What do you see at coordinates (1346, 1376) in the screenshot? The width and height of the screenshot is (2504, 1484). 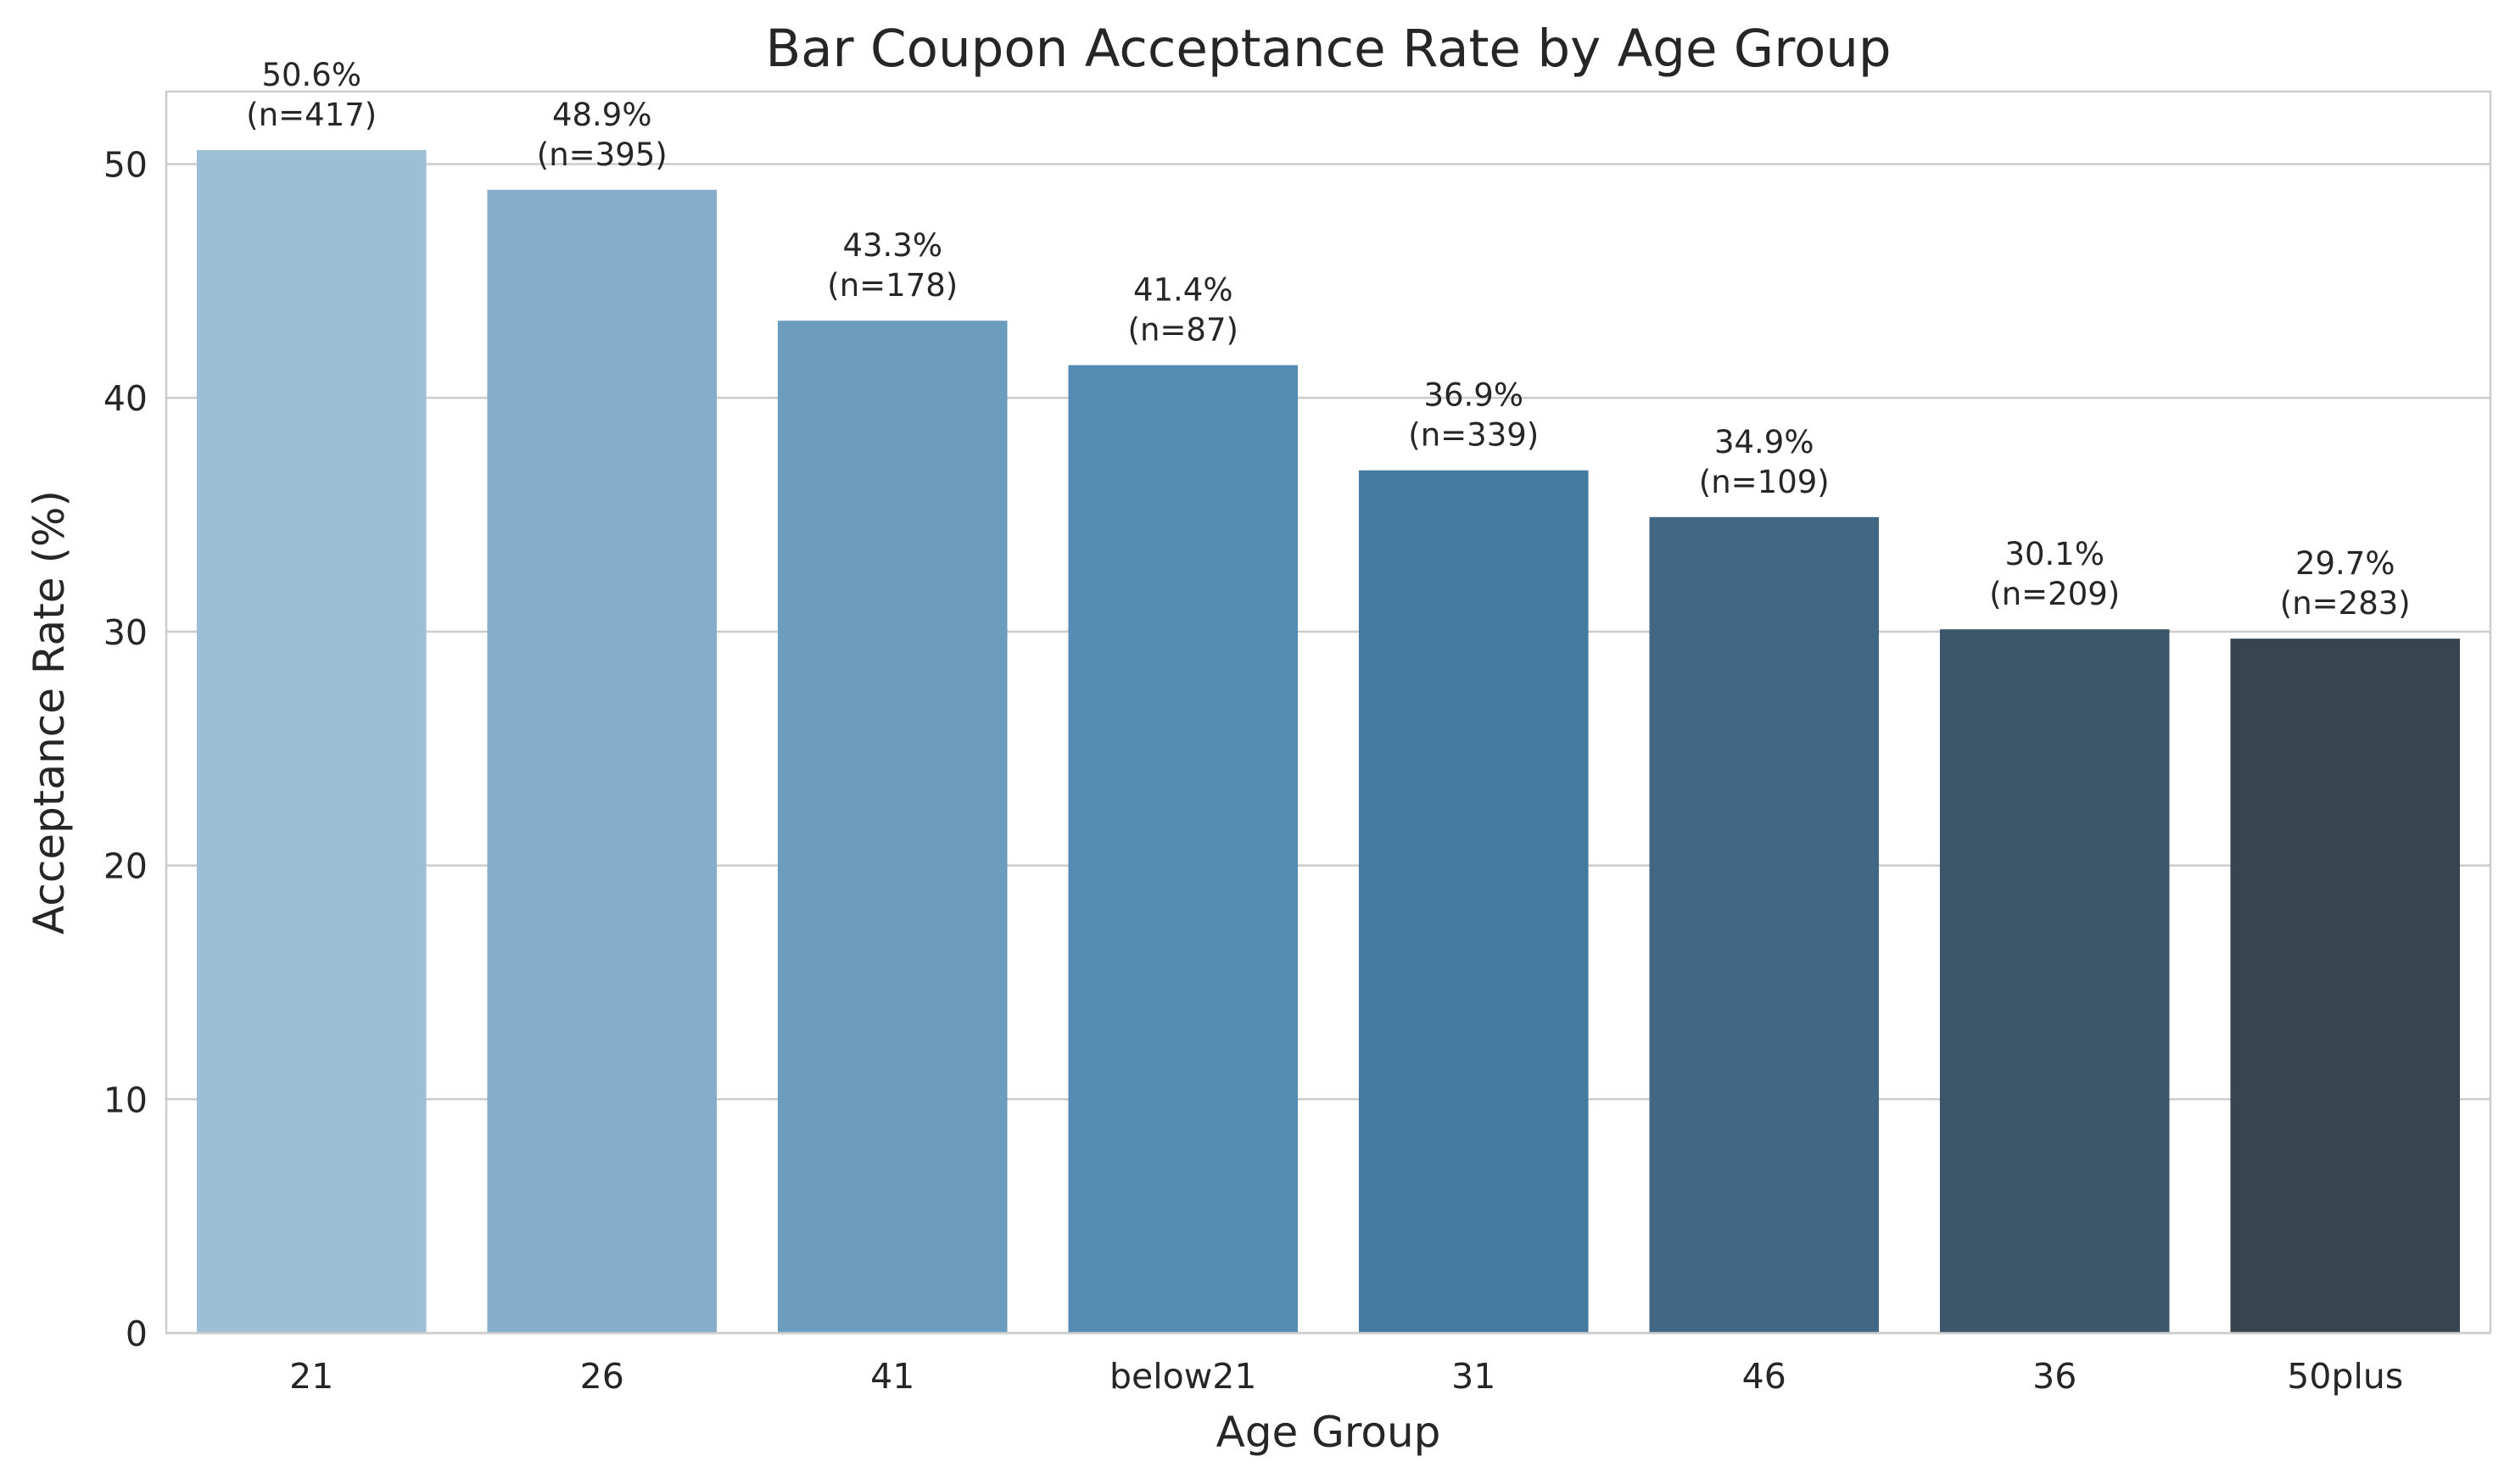 I see `x-axis-ticks: 21 26 41 below21 31 46 36 50plus` at bounding box center [1346, 1376].